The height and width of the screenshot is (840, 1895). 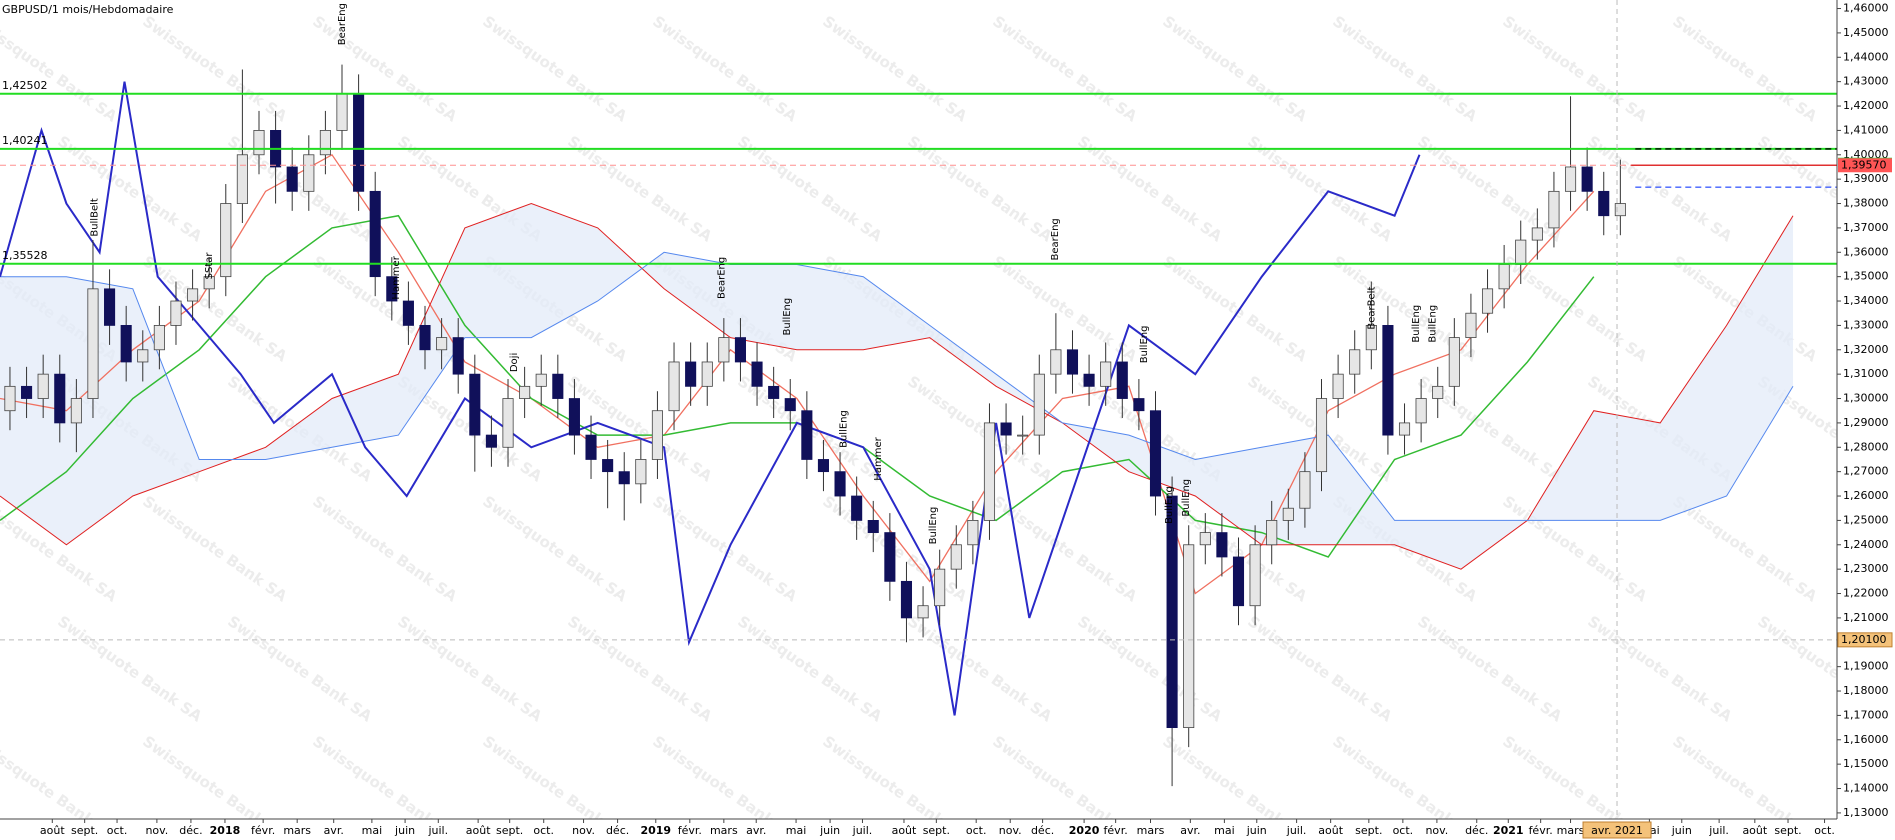 I want to click on y-tick-label: 1,38000, so click(x=1866, y=203).